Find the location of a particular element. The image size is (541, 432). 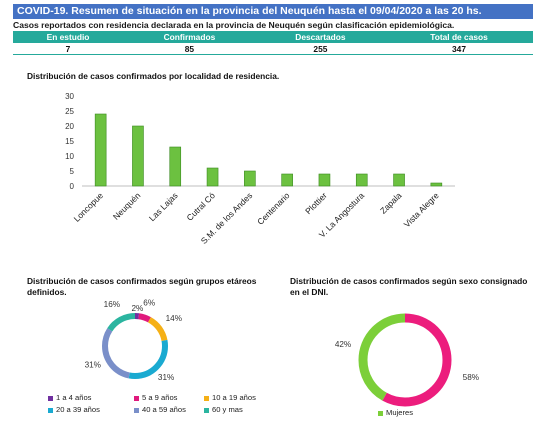

slice-label: 42% is located at coordinates (343, 344).